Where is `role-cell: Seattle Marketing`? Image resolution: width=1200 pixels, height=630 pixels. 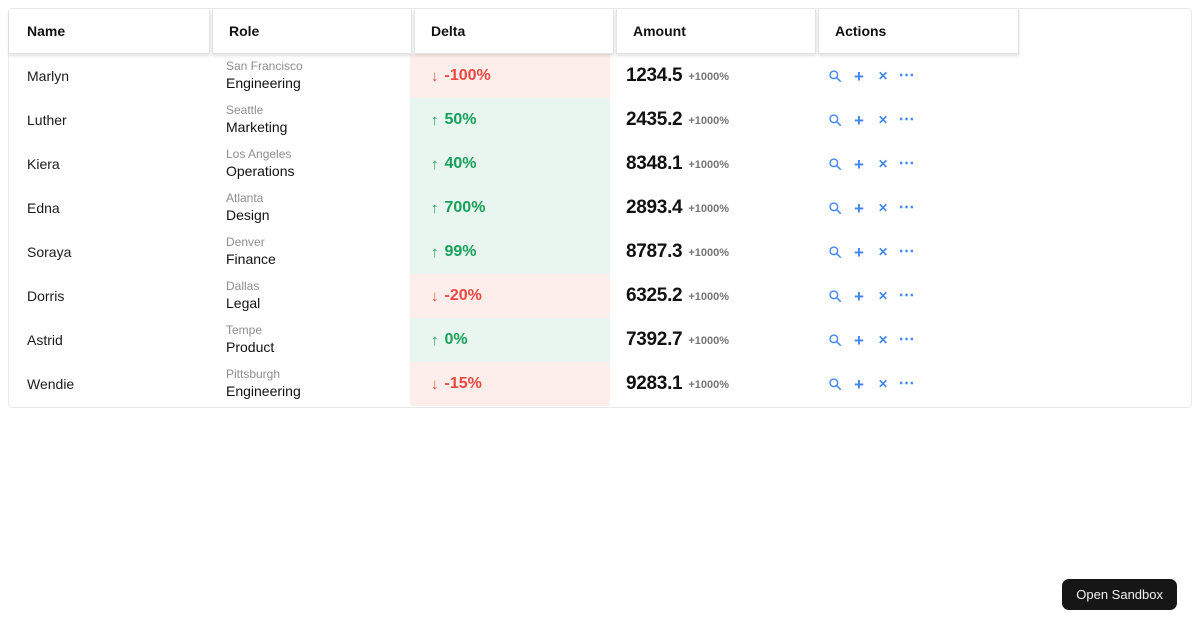 role-cell: Seattle Marketing is located at coordinates (310, 120).